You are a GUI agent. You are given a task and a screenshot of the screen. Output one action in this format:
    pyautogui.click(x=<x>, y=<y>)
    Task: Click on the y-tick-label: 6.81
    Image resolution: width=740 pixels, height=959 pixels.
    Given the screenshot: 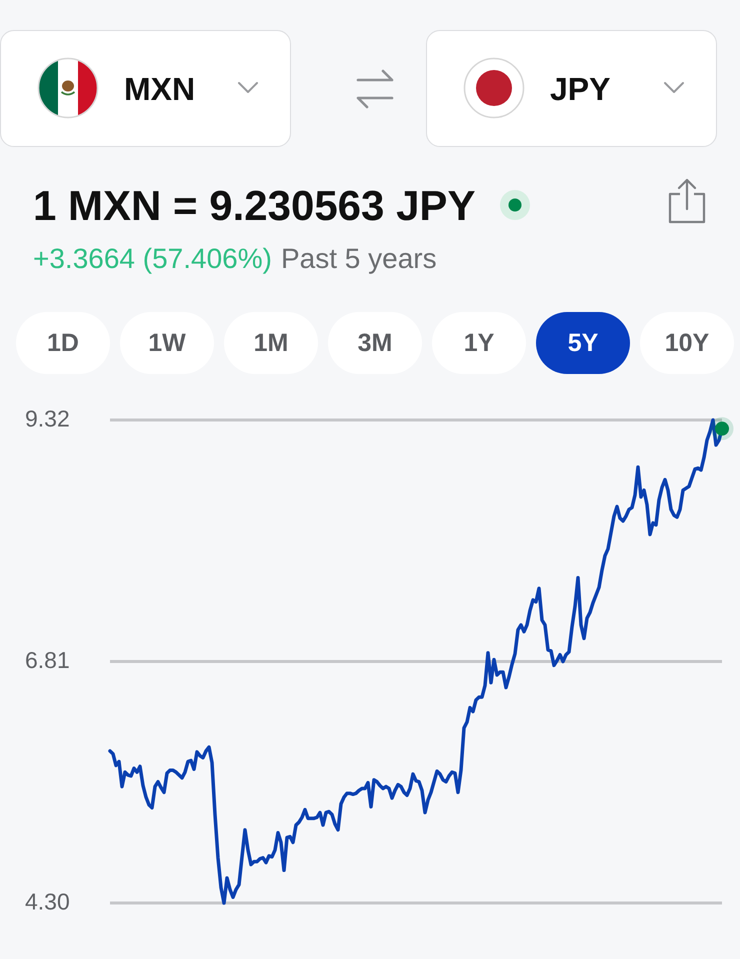 What is the action you would take?
    pyautogui.click(x=47, y=659)
    